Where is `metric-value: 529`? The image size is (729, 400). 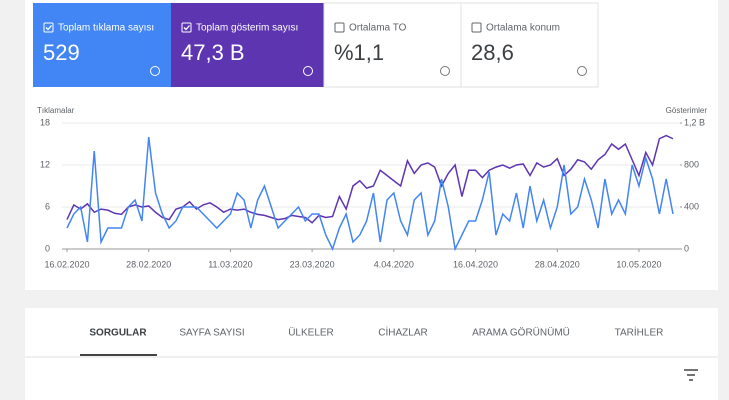
metric-value: 529 is located at coordinates (61, 52).